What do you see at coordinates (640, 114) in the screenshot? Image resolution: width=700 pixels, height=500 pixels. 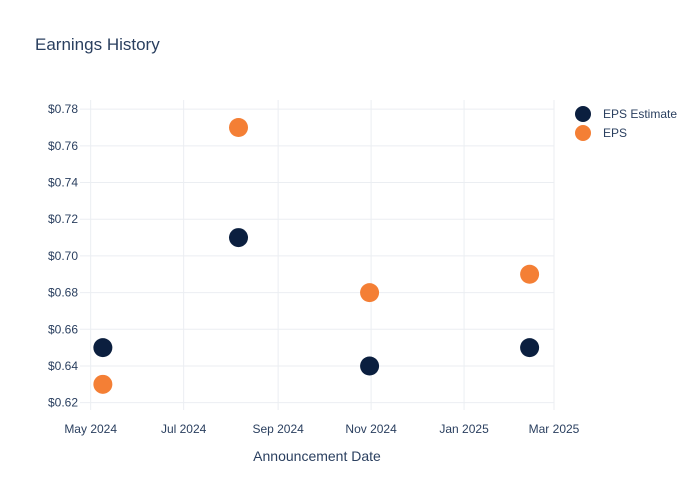 I see `legend-label: EPS Estimate` at bounding box center [640, 114].